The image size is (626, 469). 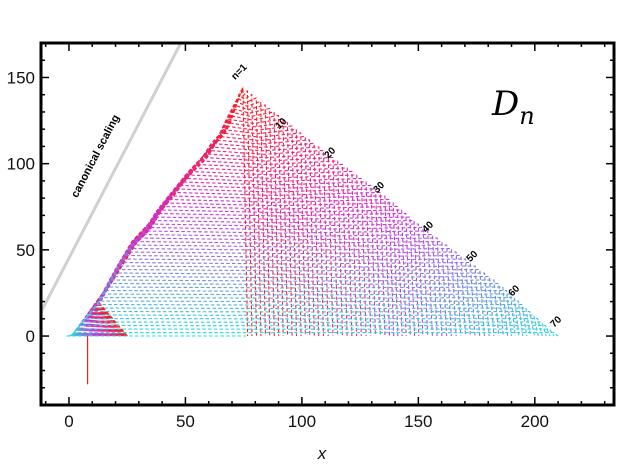 I want to click on panel-label-main: D, so click(x=505, y=104).